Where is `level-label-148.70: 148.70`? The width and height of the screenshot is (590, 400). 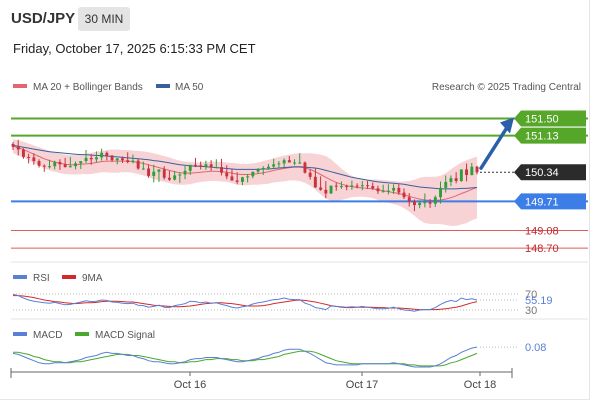 level-label-148.70: 148.70 is located at coordinates (542, 249).